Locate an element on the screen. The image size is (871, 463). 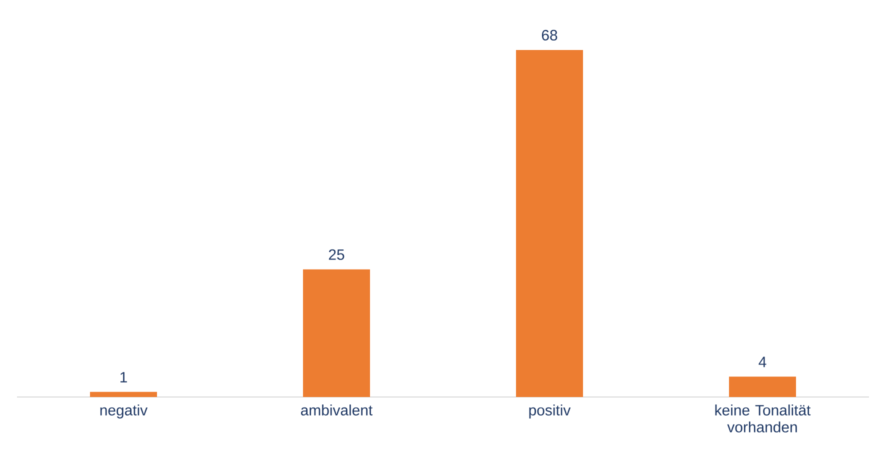
data-label: 25 is located at coordinates (336, 254).